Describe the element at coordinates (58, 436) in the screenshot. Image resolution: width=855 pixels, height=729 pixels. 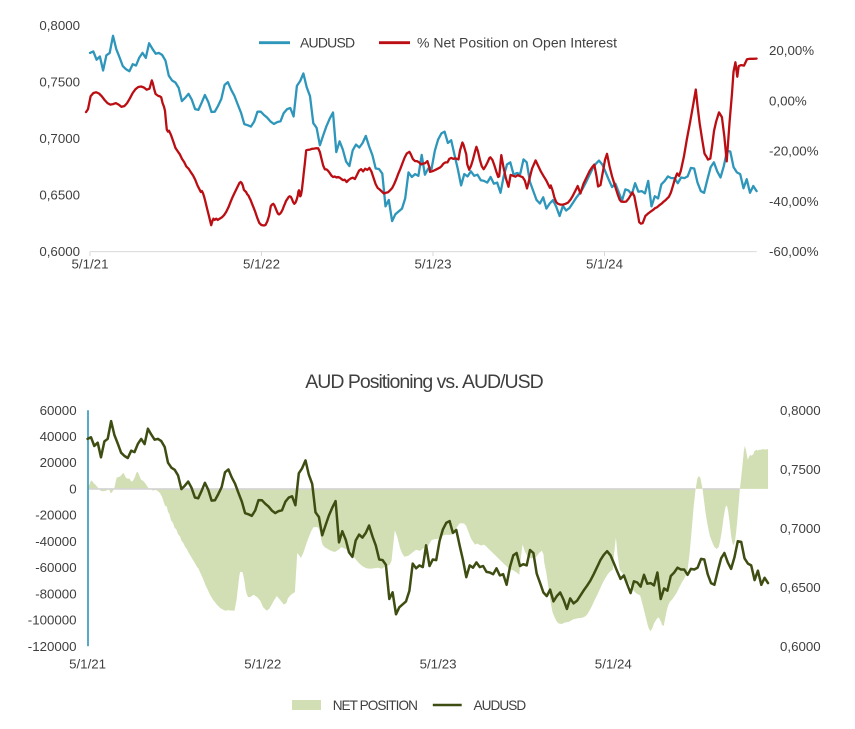
I see `svg-text: 40000` at that location.